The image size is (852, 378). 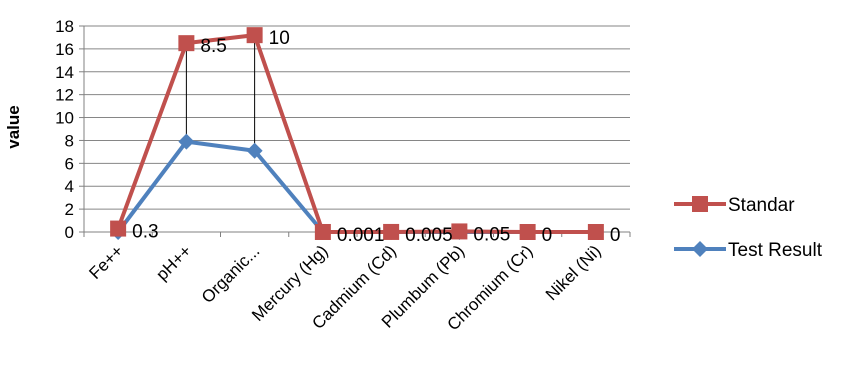 What do you see at coordinates (13, 126) in the screenshot?
I see `y-axis-title: value` at bounding box center [13, 126].